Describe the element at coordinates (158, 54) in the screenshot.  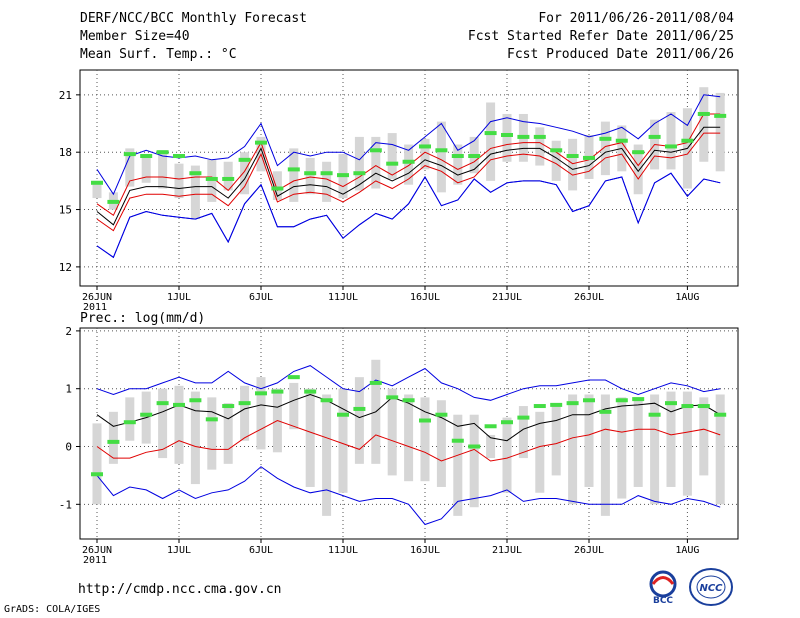
I see `variable-label: Mean Surf. Temp.: °C` at that location.